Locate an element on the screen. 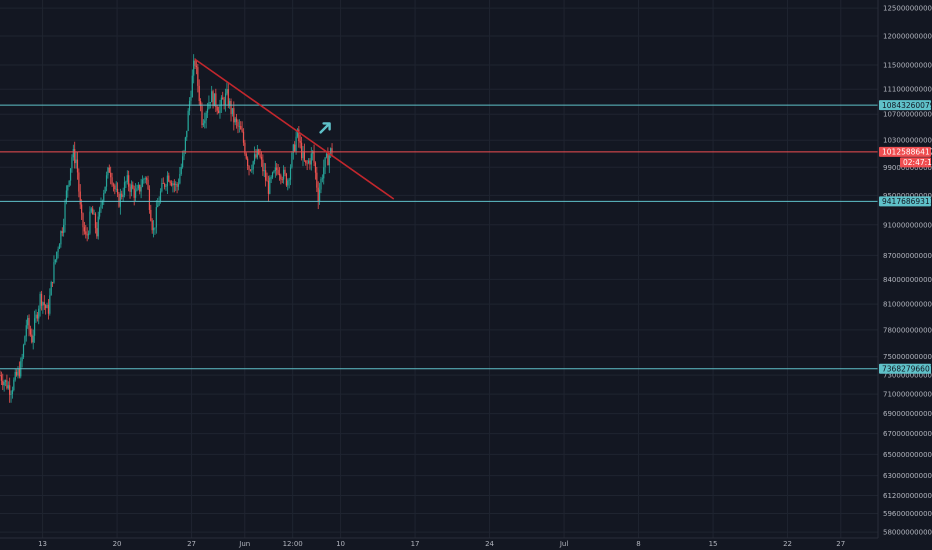 Image resolution: width=932 pixels, height=550 pixels. y-tick-label: 75000000000 is located at coordinates (907, 357).